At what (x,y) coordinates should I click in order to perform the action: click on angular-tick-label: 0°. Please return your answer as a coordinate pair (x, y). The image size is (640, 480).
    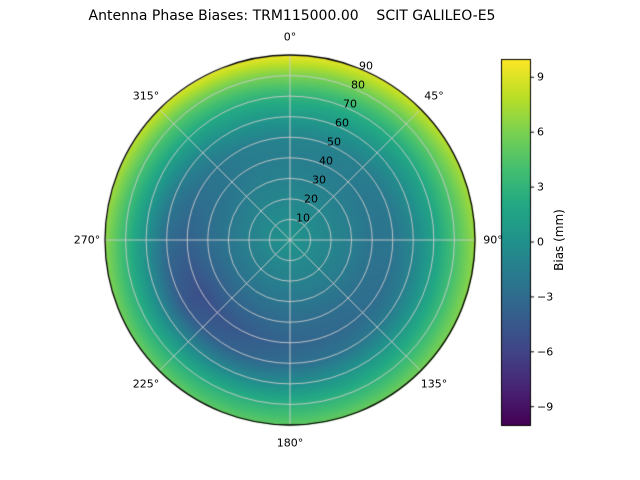
    Looking at the image, I should click on (290, 37).